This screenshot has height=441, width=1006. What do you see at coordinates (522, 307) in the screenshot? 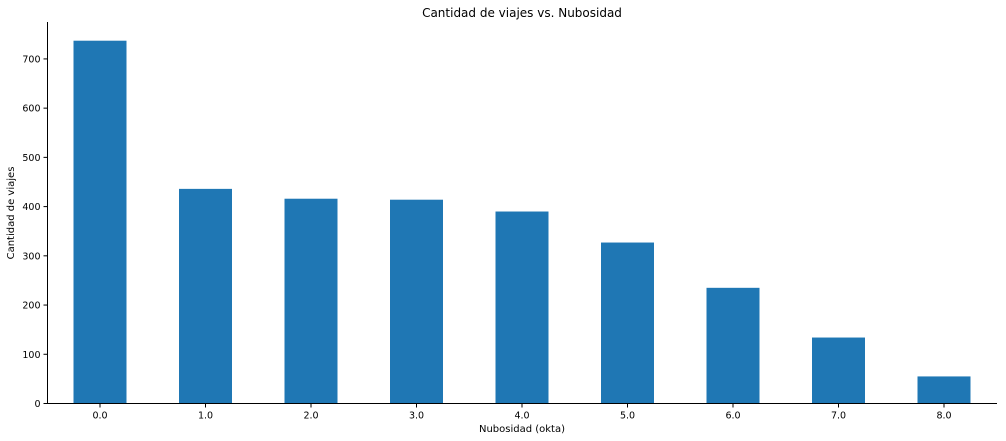
I see `bar-4.0` at bounding box center [522, 307].